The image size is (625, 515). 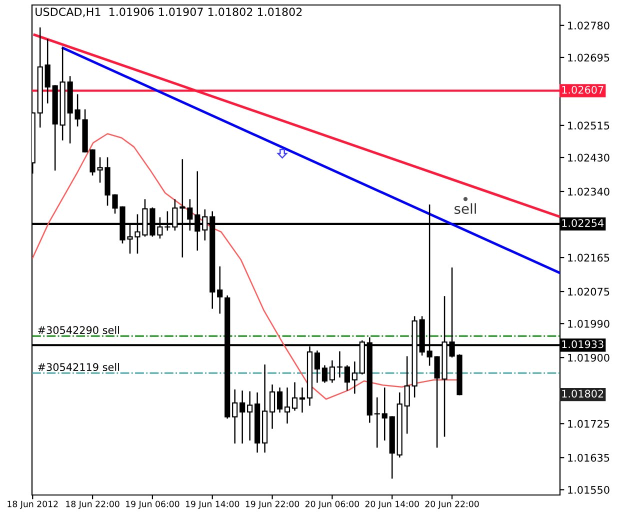 I want to click on x-tick-label: 19 Jun 22:00, so click(x=273, y=504).